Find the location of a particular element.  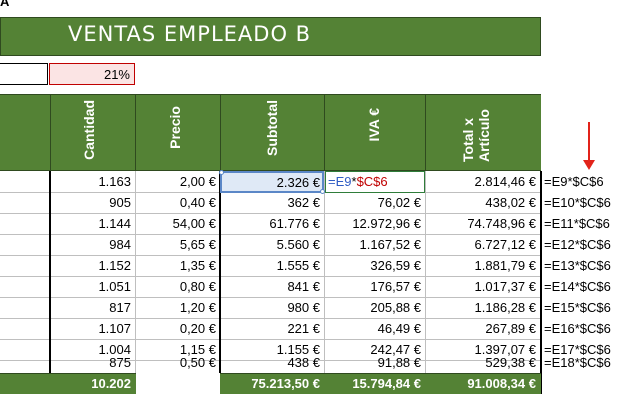

cell-subtotal: 221 € is located at coordinates (303, 328).